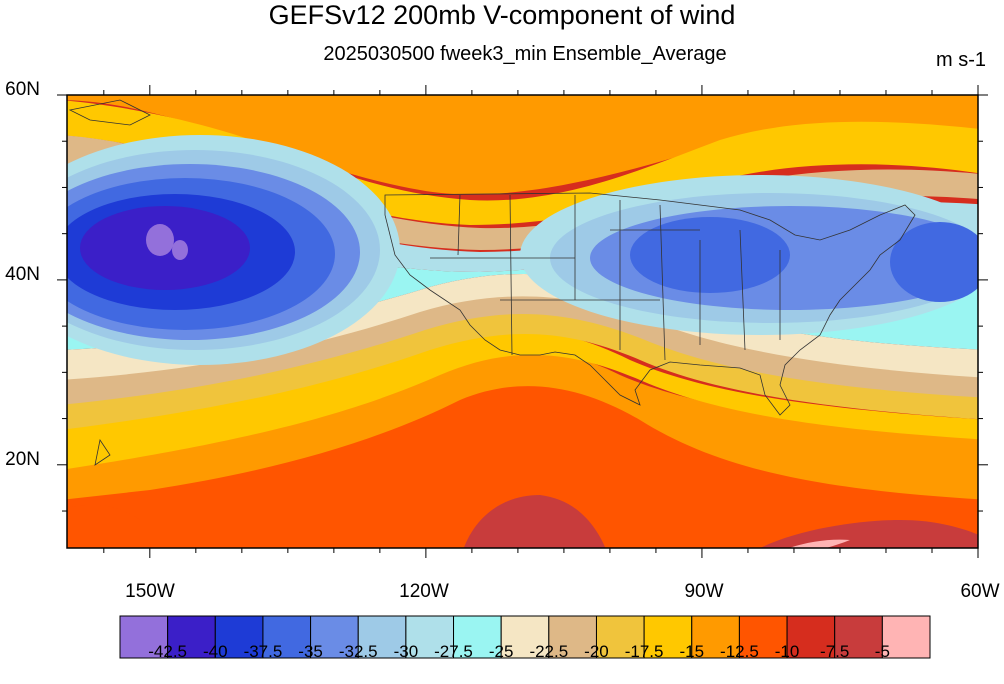 Image resolution: width=1004 pixels, height=684 pixels. Describe the element at coordinates (739, 651) in the screenshot. I see `colorbar-tick-label: -12.5` at that location.